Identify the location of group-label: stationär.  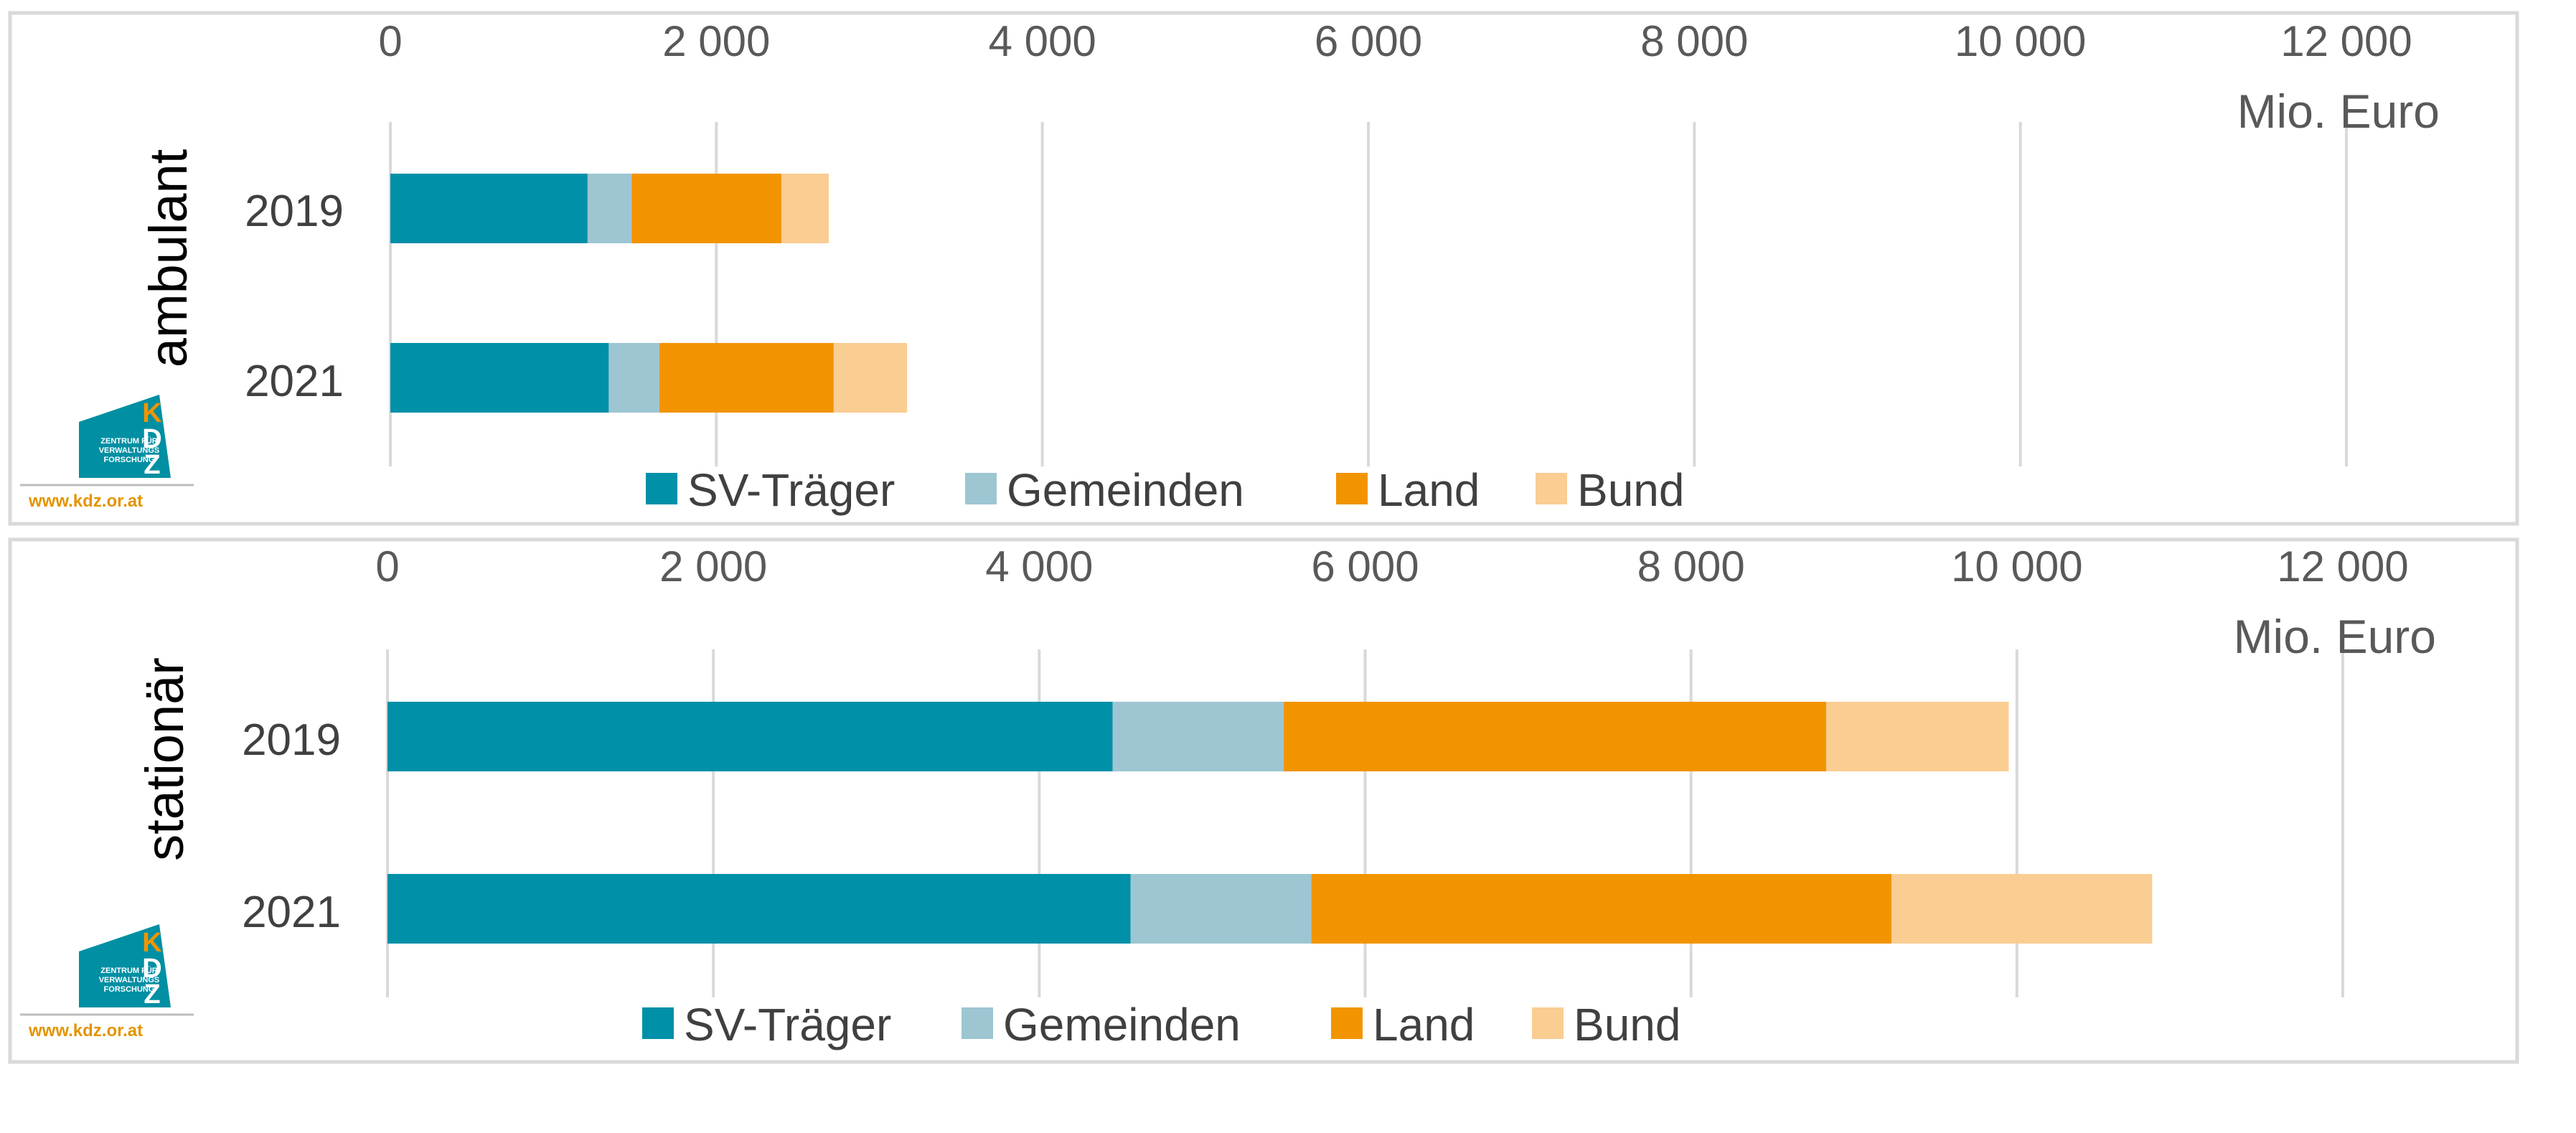
(164, 759).